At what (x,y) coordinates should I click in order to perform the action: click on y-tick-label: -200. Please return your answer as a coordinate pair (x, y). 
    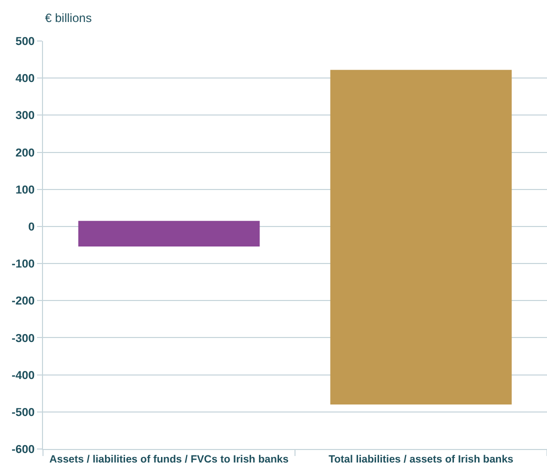
    Looking at the image, I should click on (23, 302).